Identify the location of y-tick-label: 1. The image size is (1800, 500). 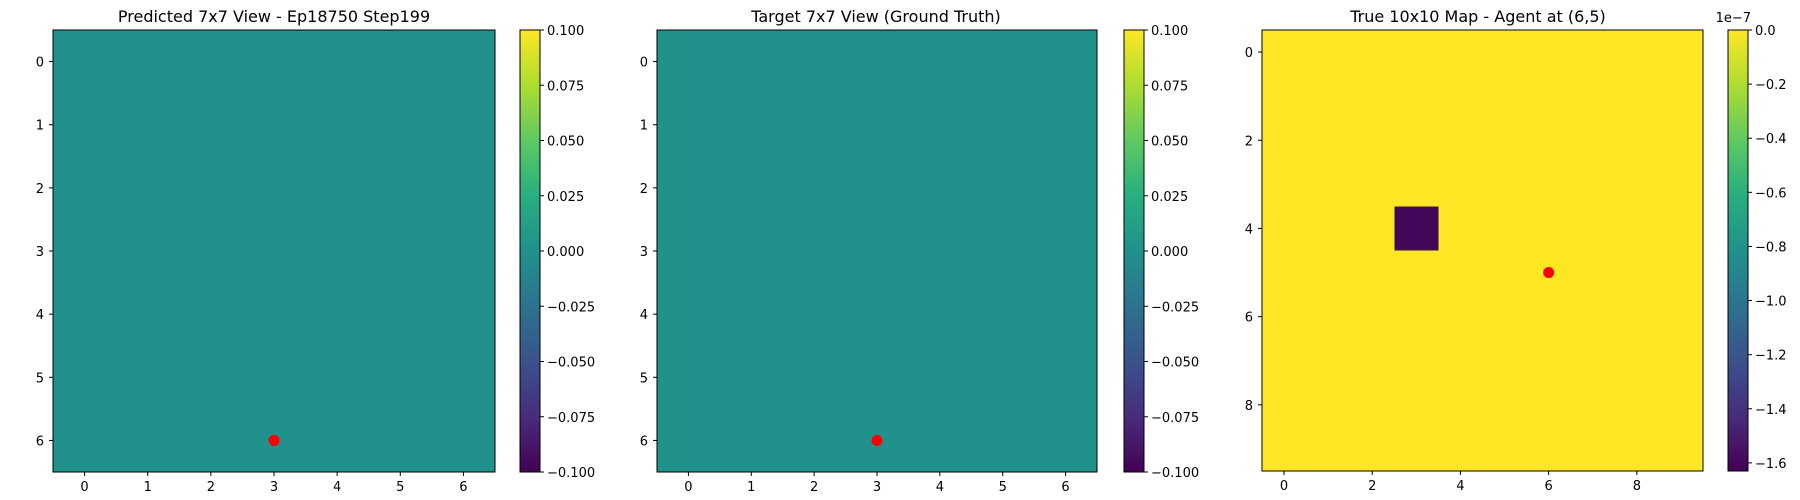
(40, 126).